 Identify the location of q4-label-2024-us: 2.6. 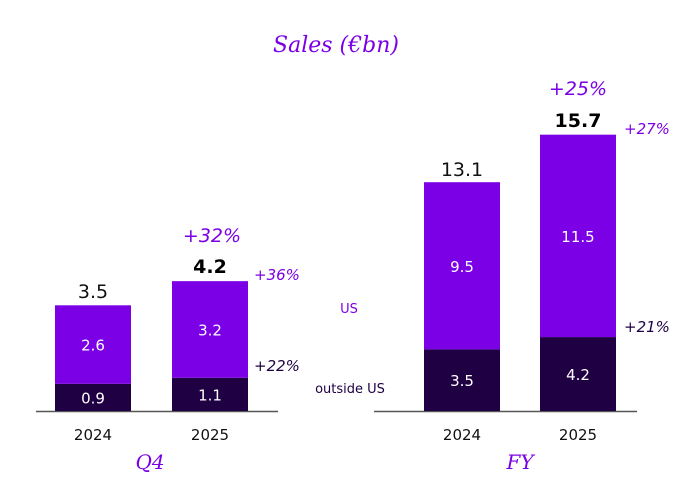
(93, 346).